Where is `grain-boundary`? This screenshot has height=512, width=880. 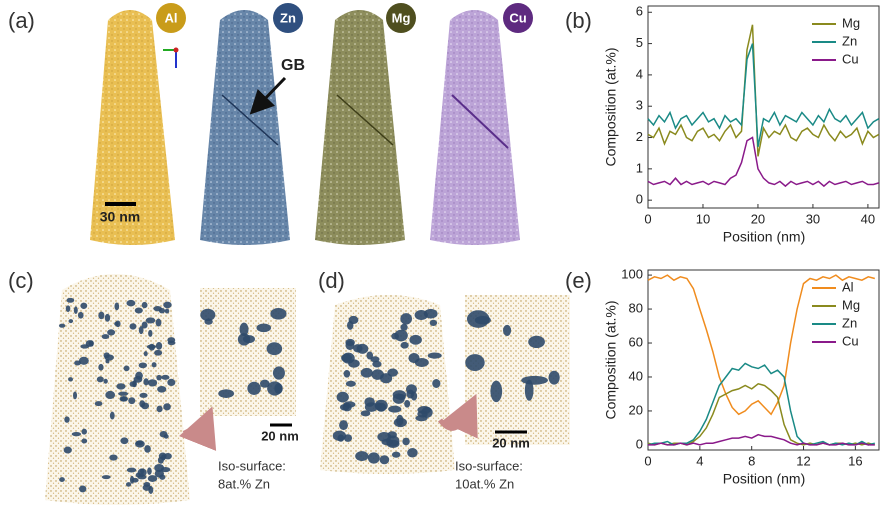 grain-boundary is located at coordinates (480, 121).